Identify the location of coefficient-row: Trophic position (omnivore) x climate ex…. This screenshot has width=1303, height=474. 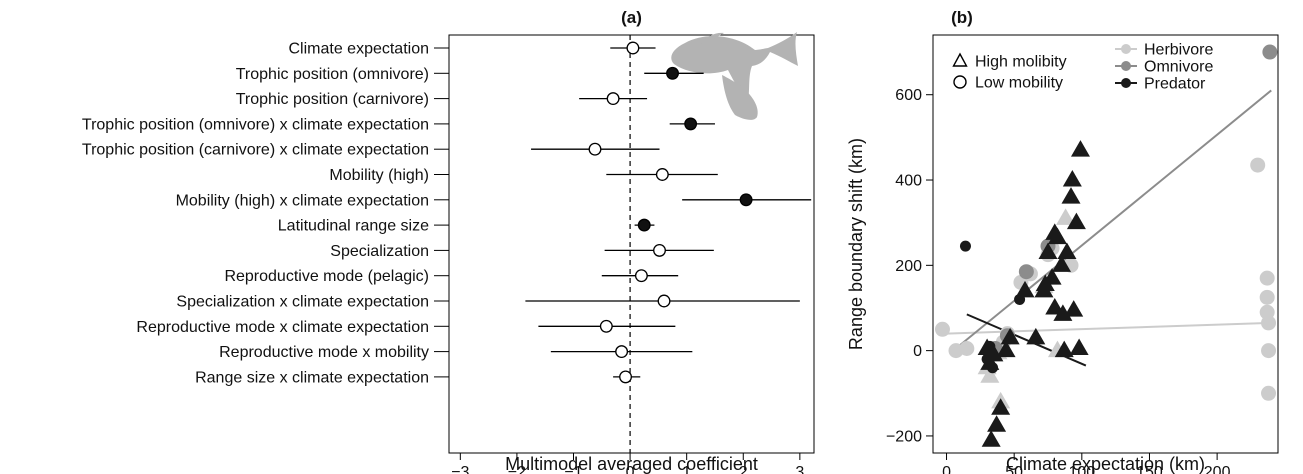
(398, 124).